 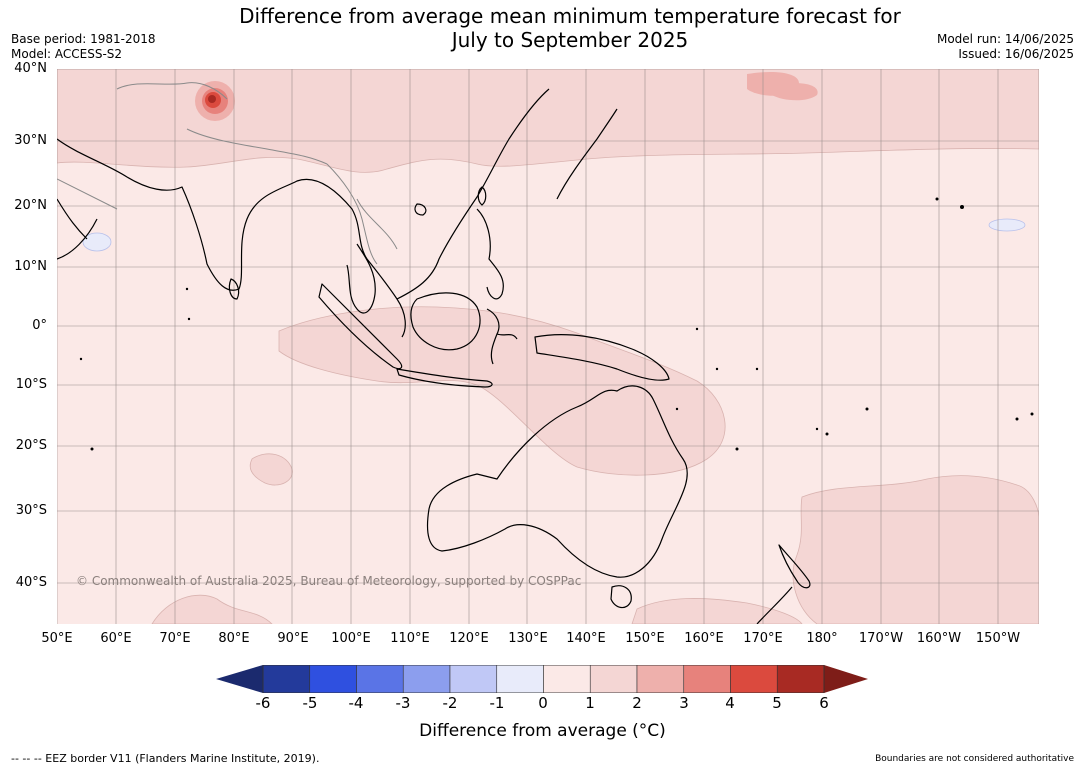 I want to click on lon-label: 120°E, so click(x=469, y=638).